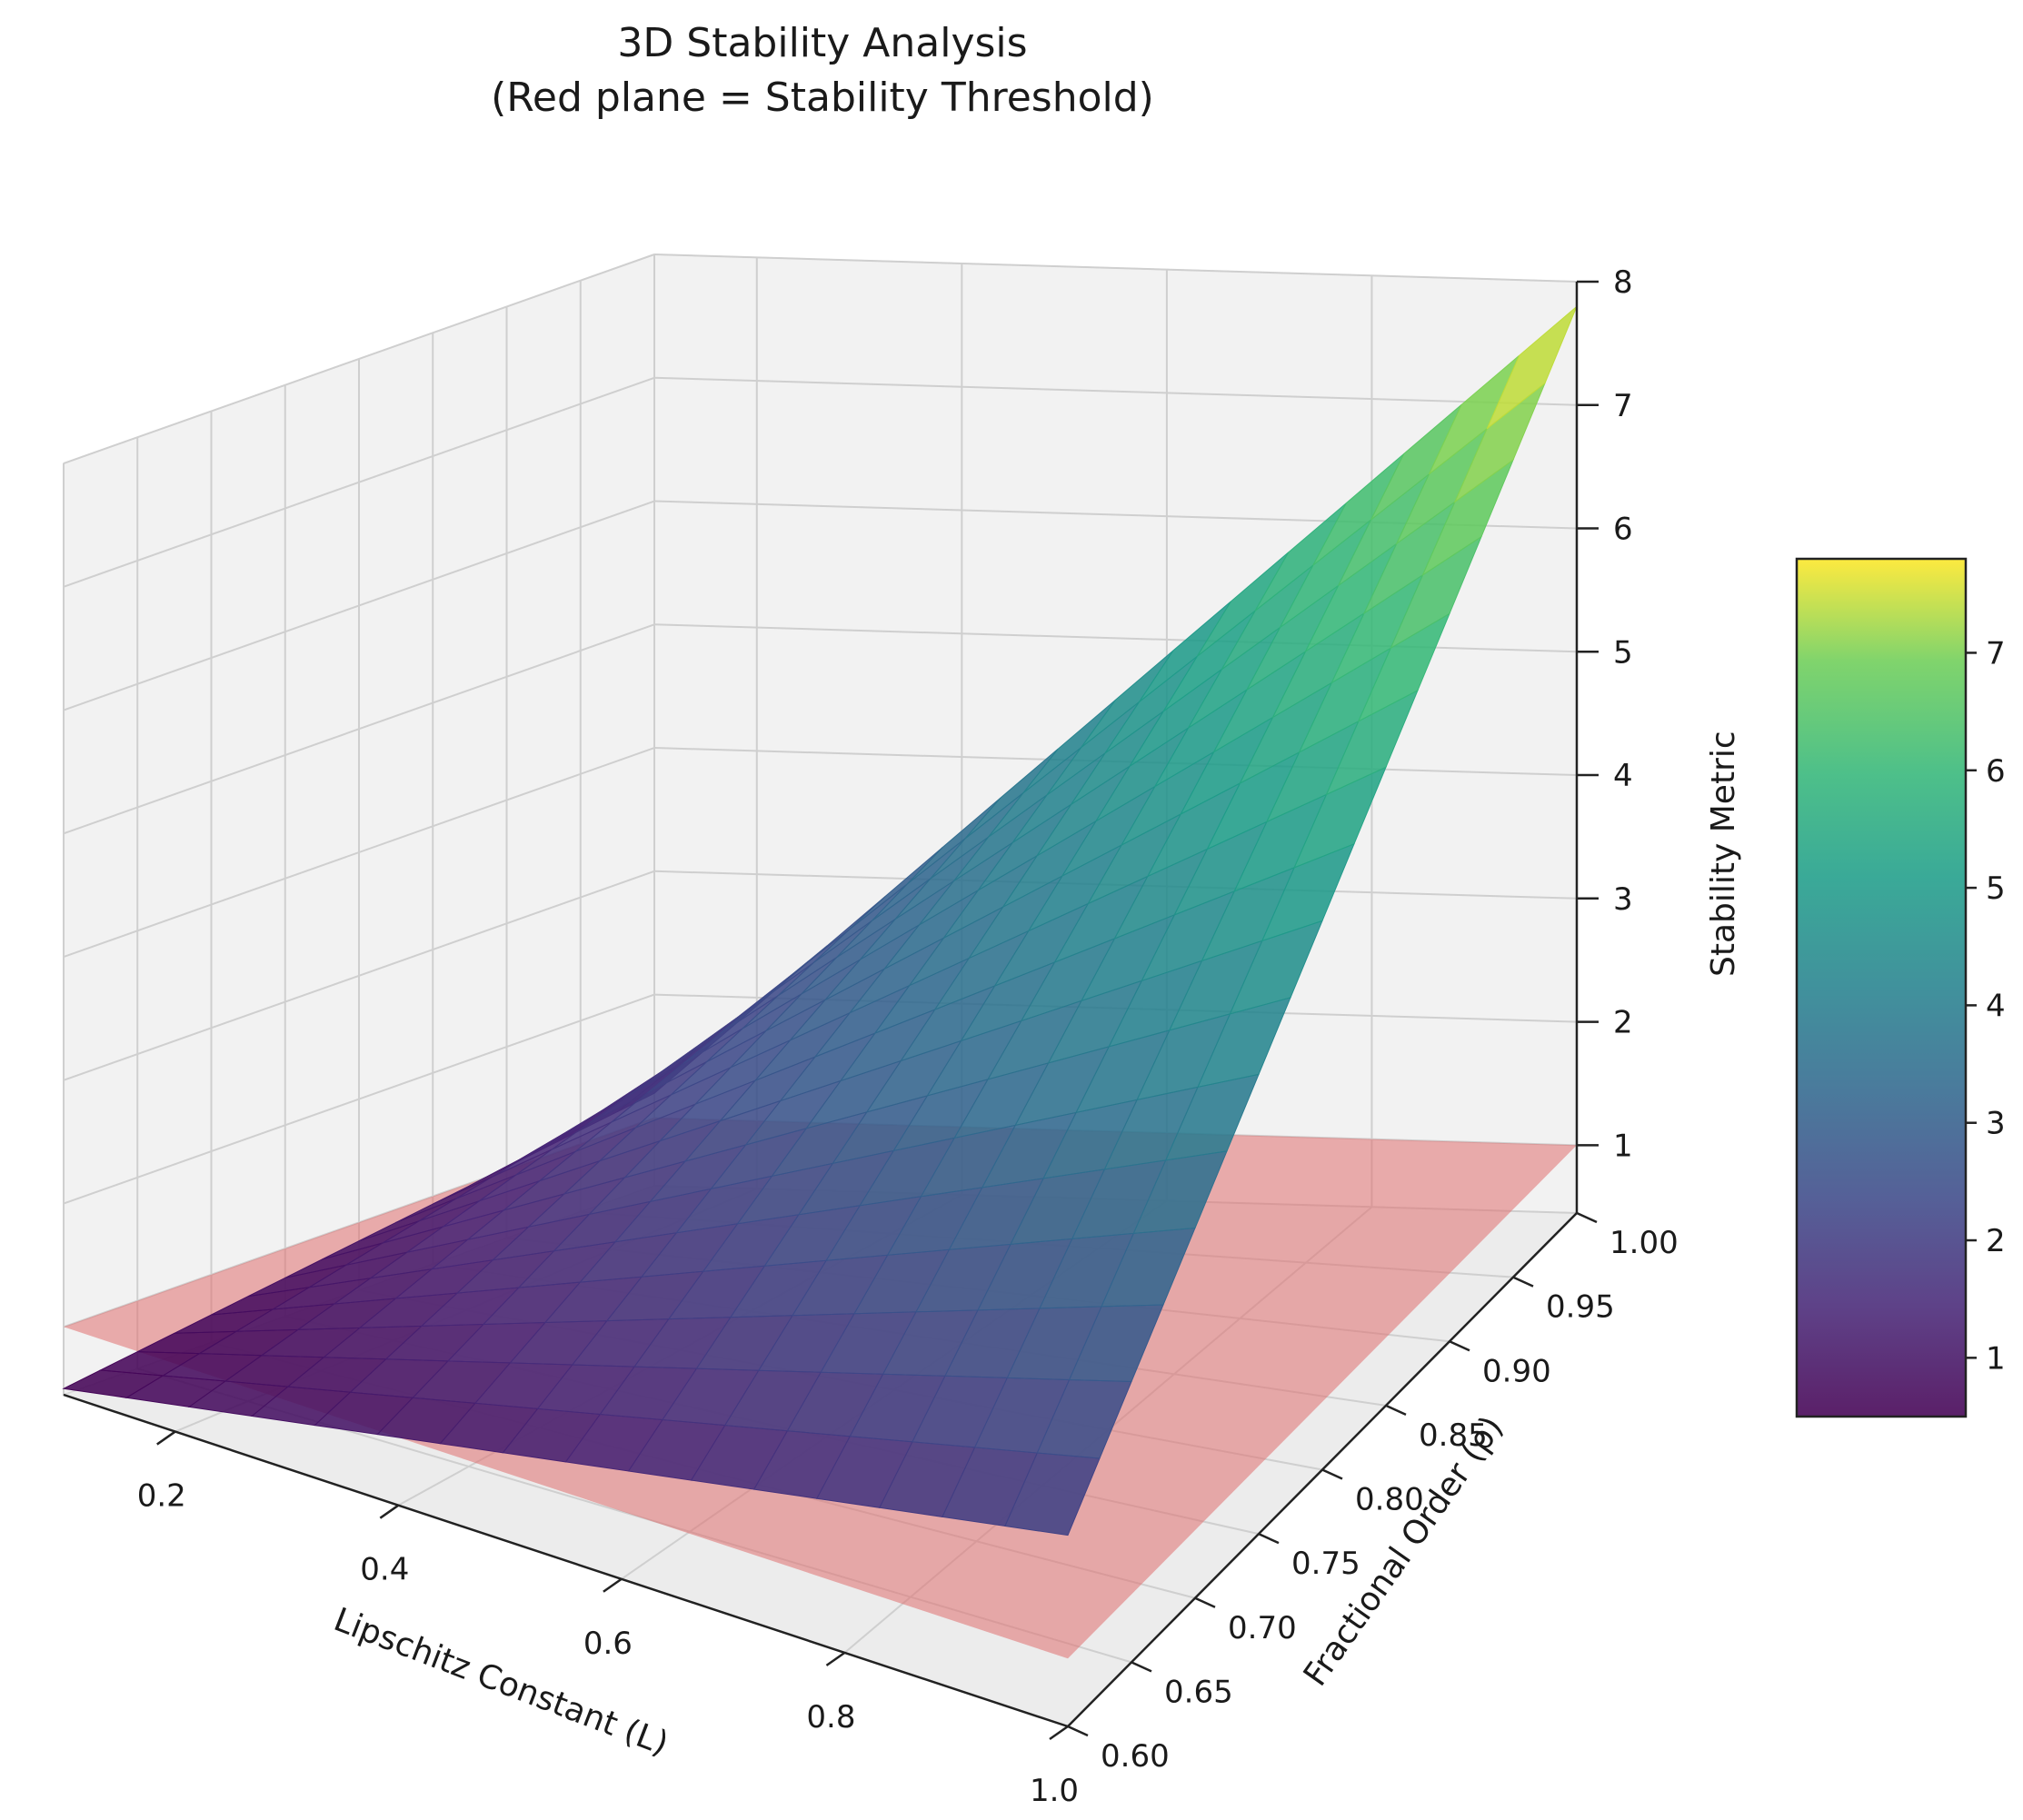 The image size is (2023, 1820). What do you see at coordinates (1996, 1359) in the screenshot?
I see `colorbar-tick-label: 1` at bounding box center [1996, 1359].